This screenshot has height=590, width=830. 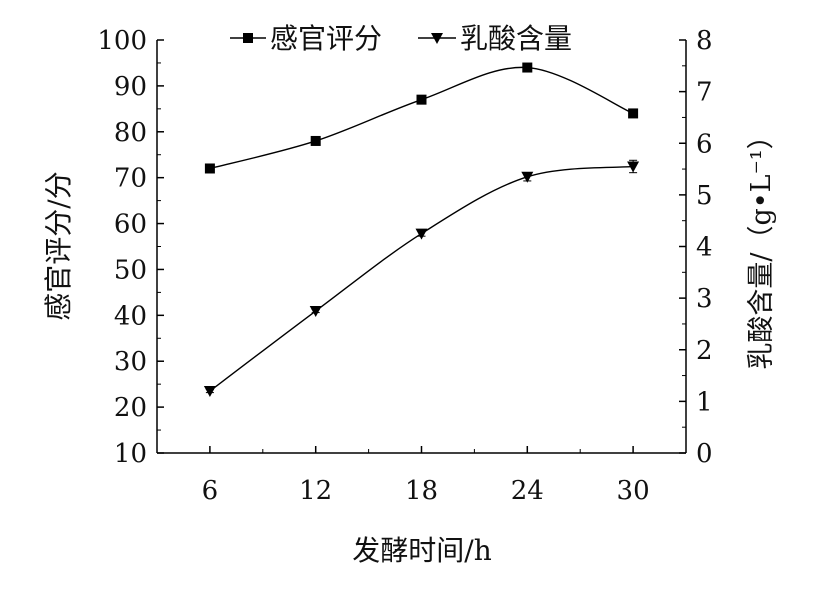 What do you see at coordinates (421, 550) in the screenshot?
I see `x-axis-label: 发酵时间/h` at bounding box center [421, 550].